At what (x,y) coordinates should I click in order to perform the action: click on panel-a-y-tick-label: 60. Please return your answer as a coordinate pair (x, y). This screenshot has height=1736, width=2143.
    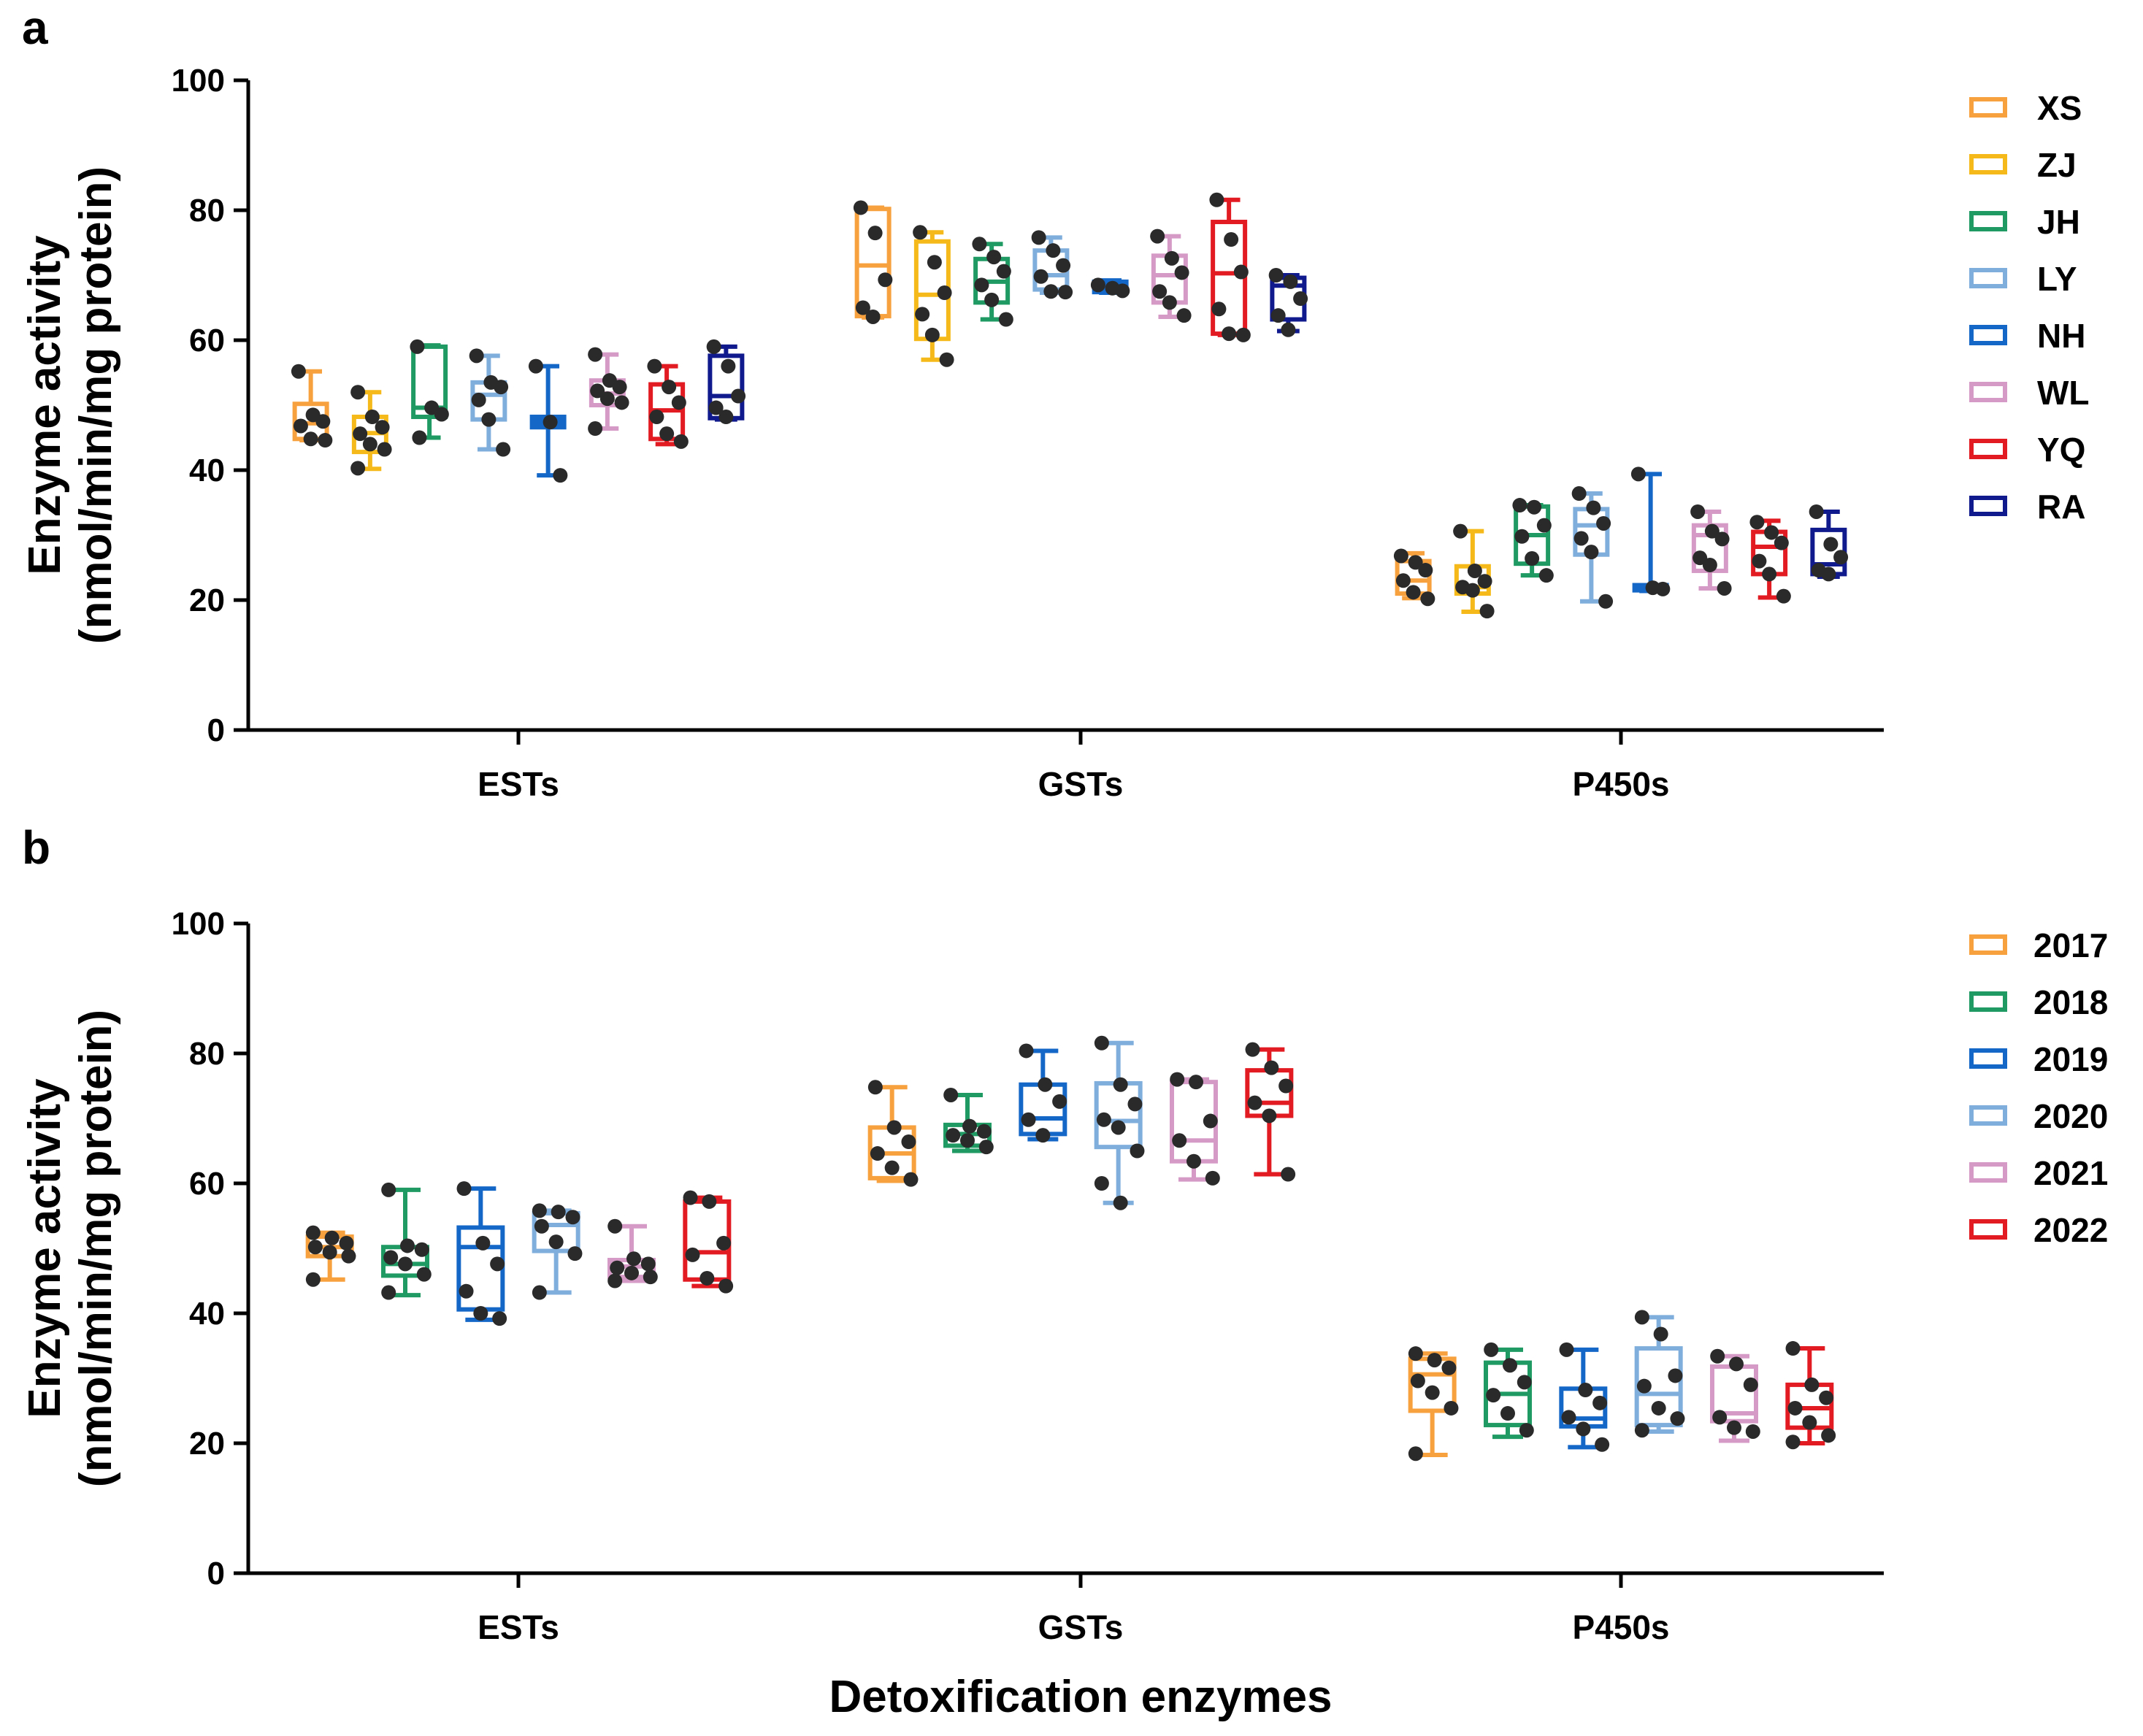
    Looking at the image, I should click on (207, 340).